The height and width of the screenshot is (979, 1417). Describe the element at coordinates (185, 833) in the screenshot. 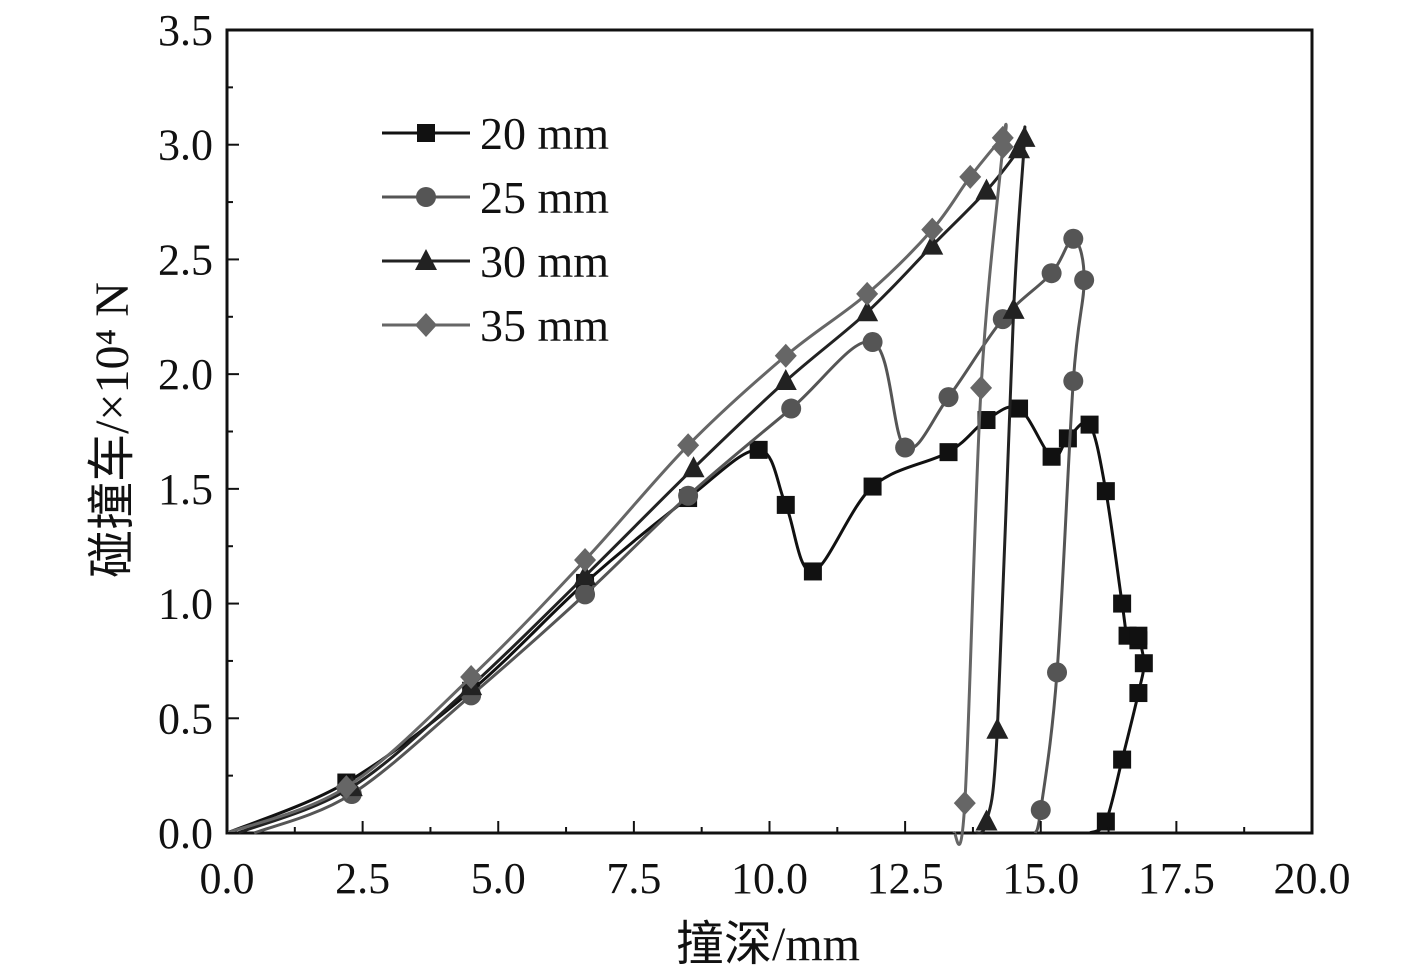

I see `y-tick-label: 0.0` at that location.